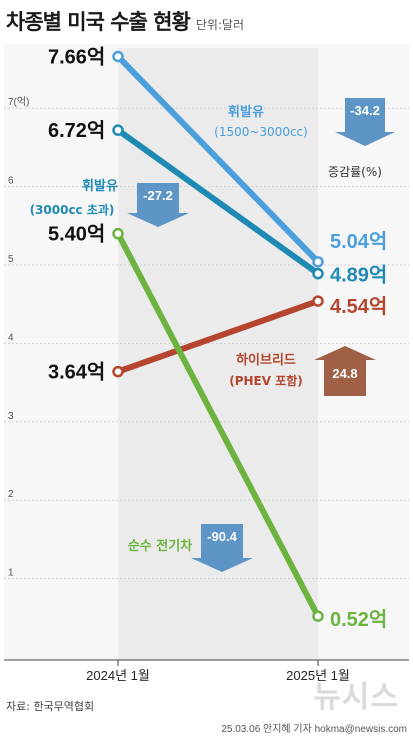  What do you see at coordinates (11, 181) in the screenshot?
I see `y-tick-label: 6` at bounding box center [11, 181].